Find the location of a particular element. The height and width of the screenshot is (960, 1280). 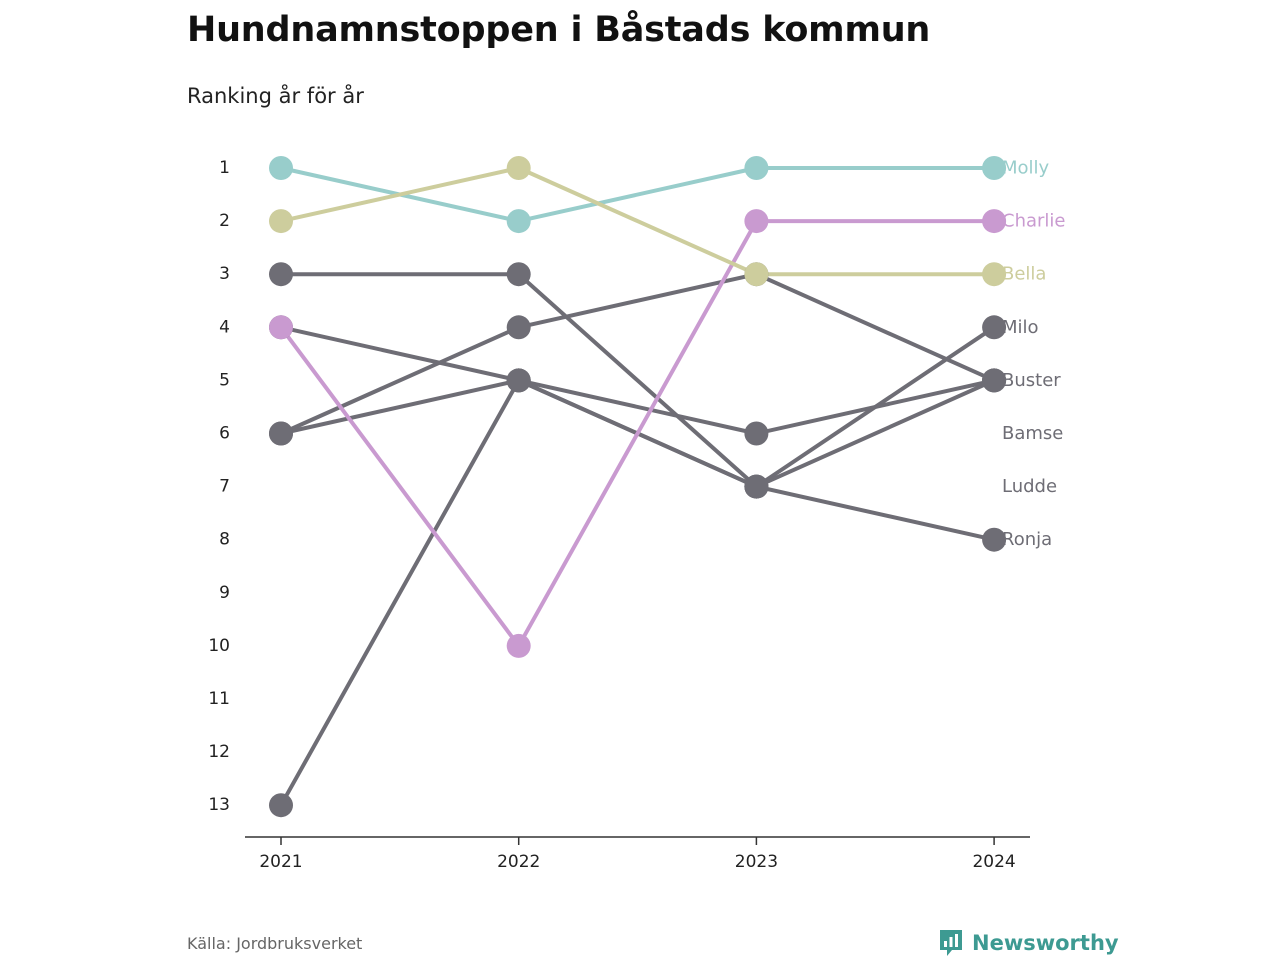

point-molly-2022 is located at coordinates (518, 221).